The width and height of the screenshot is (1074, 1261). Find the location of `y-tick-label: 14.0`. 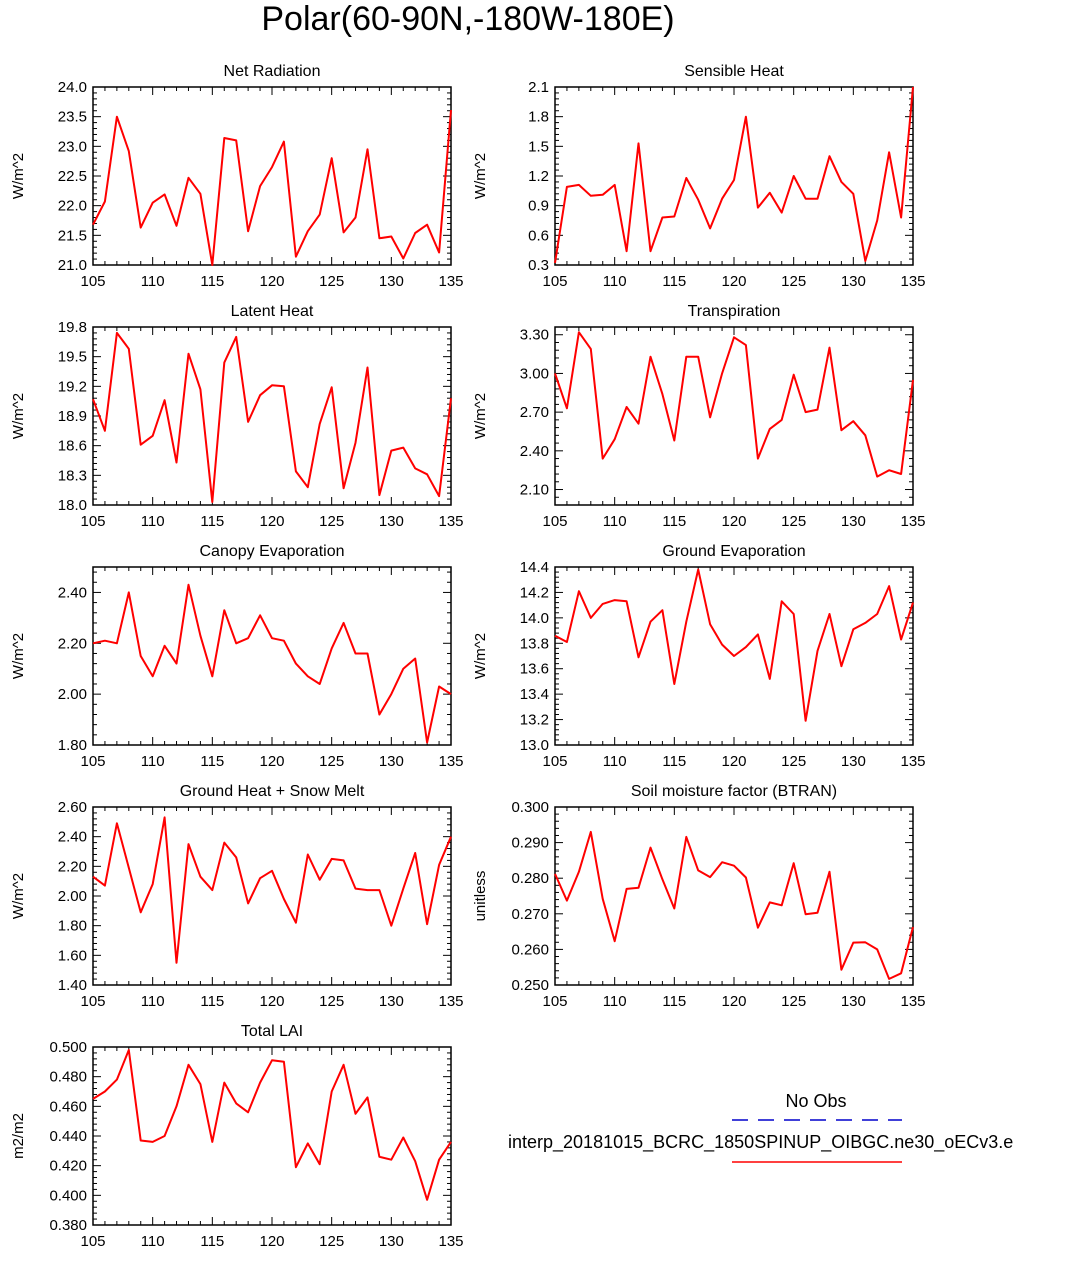

y-tick-label: 14.0 is located at coordinates (534, 618).